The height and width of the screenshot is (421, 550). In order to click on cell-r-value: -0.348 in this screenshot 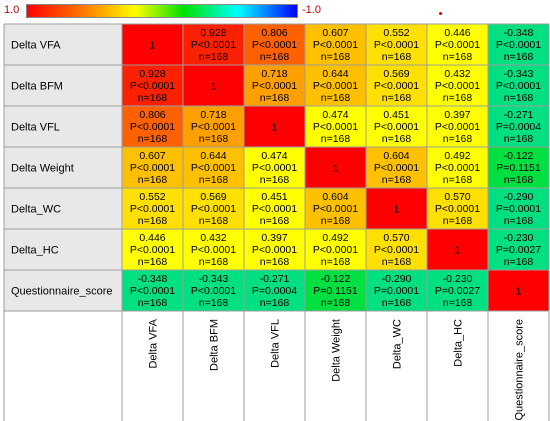, I will do `click(153, 279)`.